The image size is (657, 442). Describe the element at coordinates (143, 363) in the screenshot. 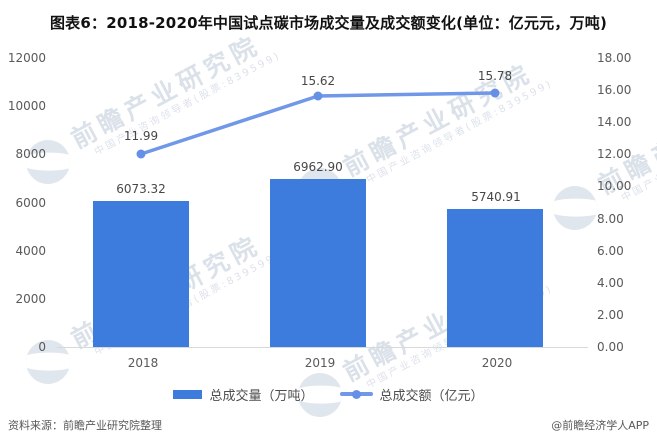

I see `x-axis-label: 2018` at that location.